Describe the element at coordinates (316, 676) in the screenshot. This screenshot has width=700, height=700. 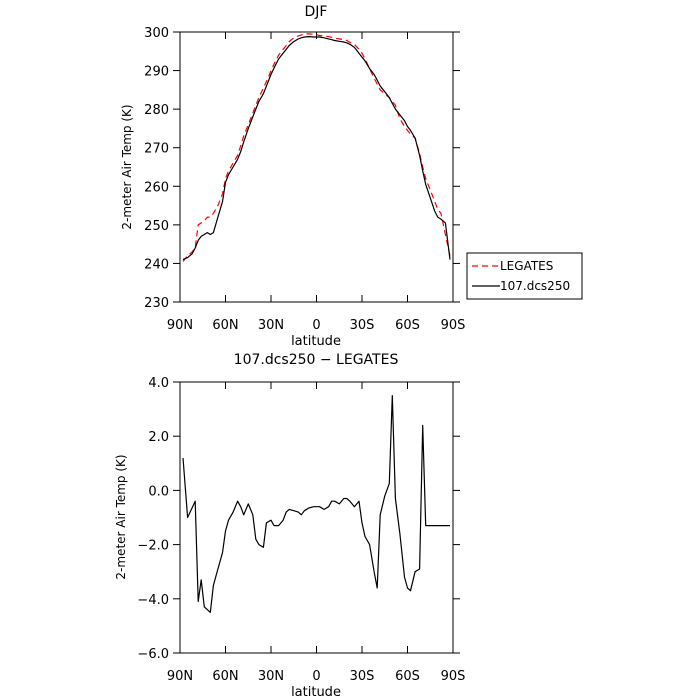
I see `bottom-x-tick-label: 0` at that location.